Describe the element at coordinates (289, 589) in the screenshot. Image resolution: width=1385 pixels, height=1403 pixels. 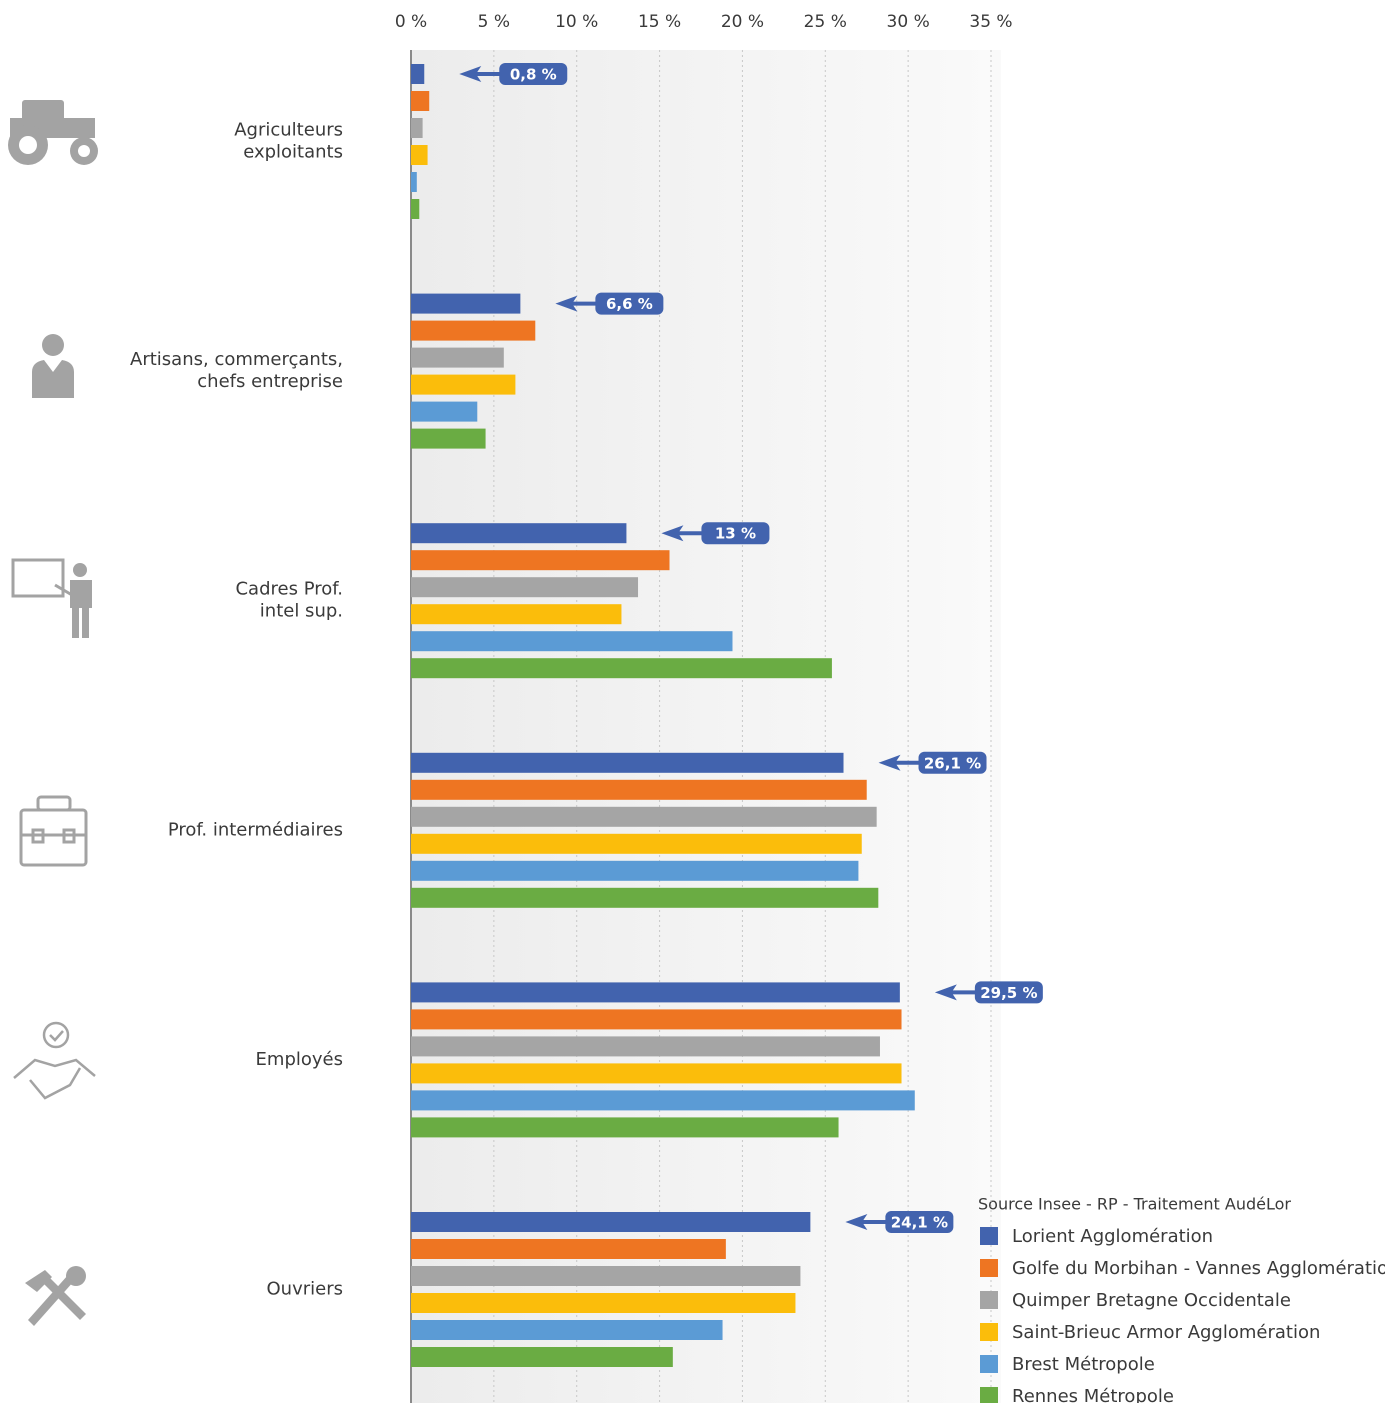
I see `category-label: Cadres Prof.` at that location.